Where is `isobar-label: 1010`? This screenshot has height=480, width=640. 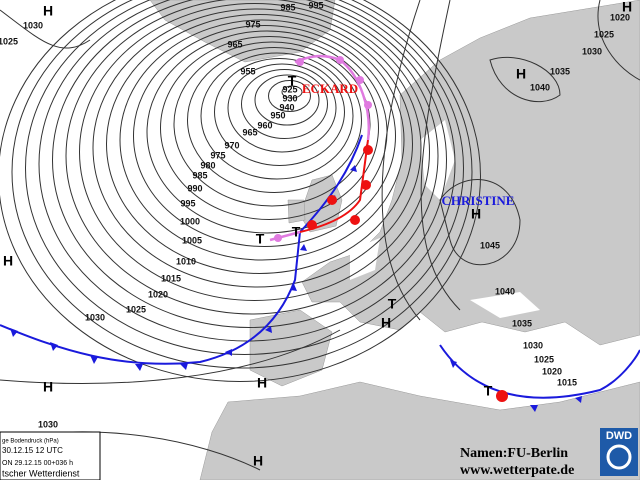
isobar-label: 1010 is located at coordinates (186, 261).